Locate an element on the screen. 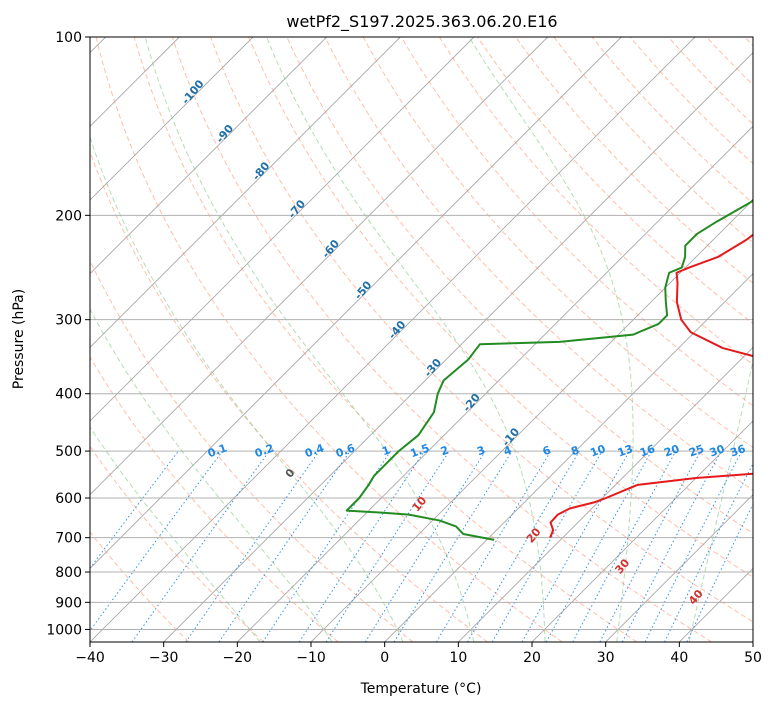 Image resolution: width=775 pixels, height=708 pixels. mixing-ratio-label: 36 is located at coordinates (737, 451).